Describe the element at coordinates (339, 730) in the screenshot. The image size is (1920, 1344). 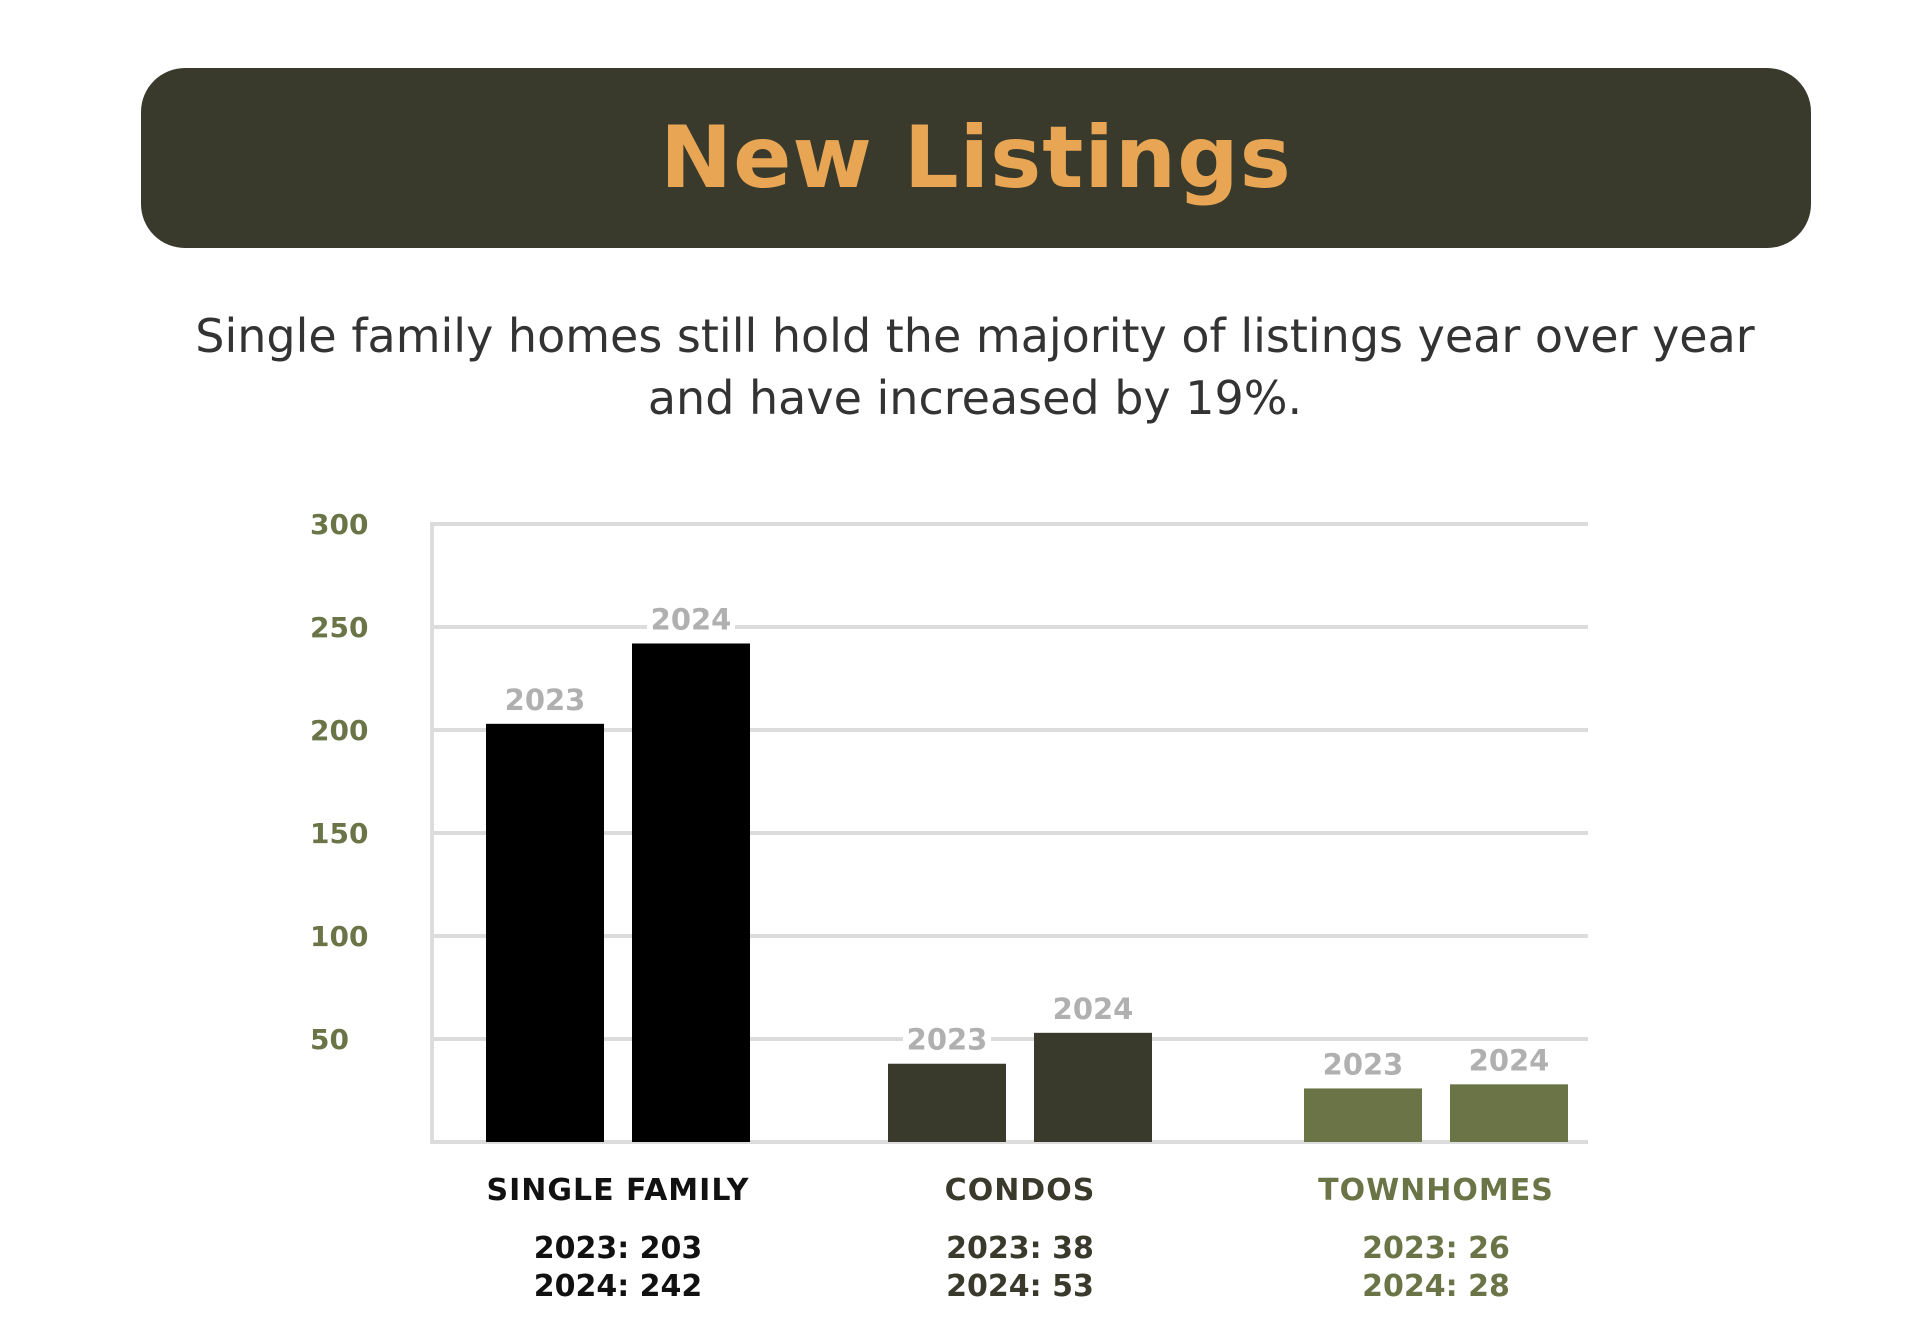
I see `y-tick-label: 200` at that location.